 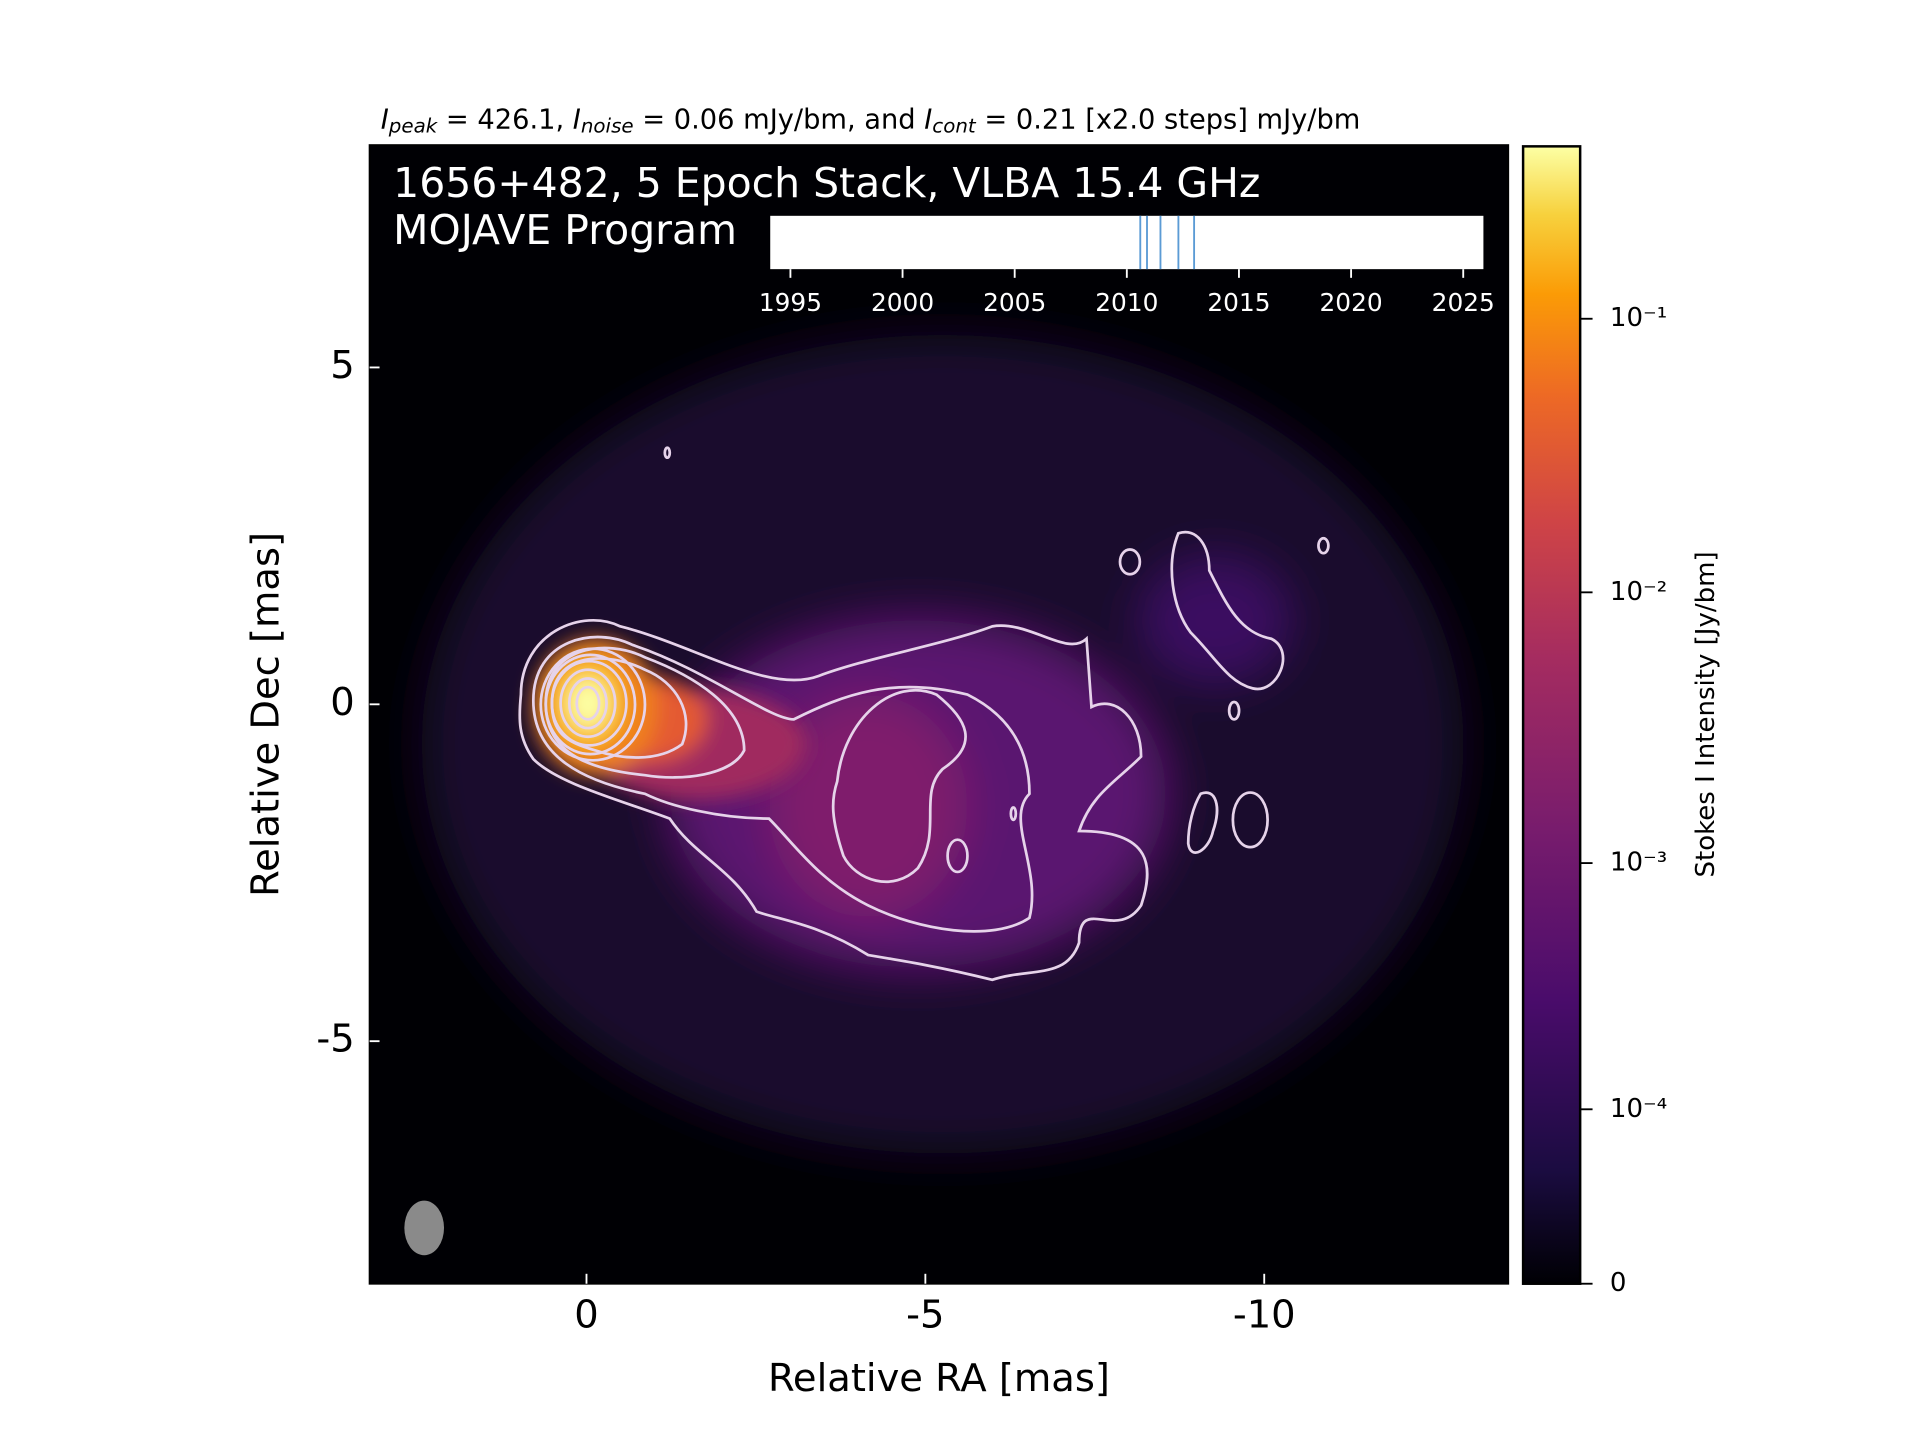 I want to click on colorbar-tick-label: 0, so click(x=1618, y=1283).